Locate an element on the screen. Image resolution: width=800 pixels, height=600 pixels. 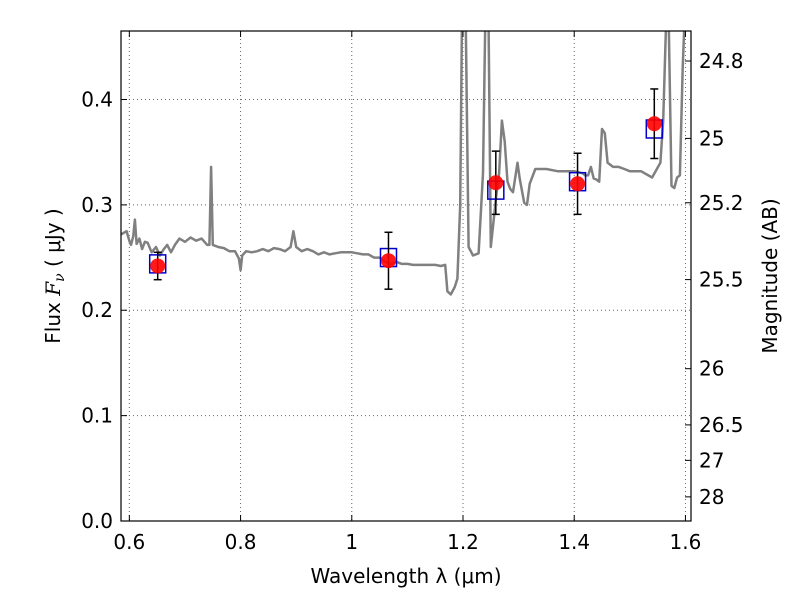
y-axis-left-label: Flux Fν ( μJy ) is located at coordinates (54, 275).